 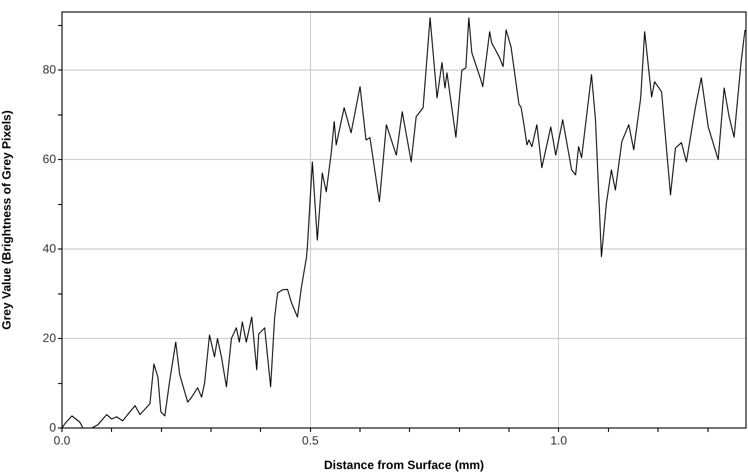 What do you see at coordinates (49, 248) in the screenshot?
I see `y-tick-label: 40` at bounding box center [49, 248].